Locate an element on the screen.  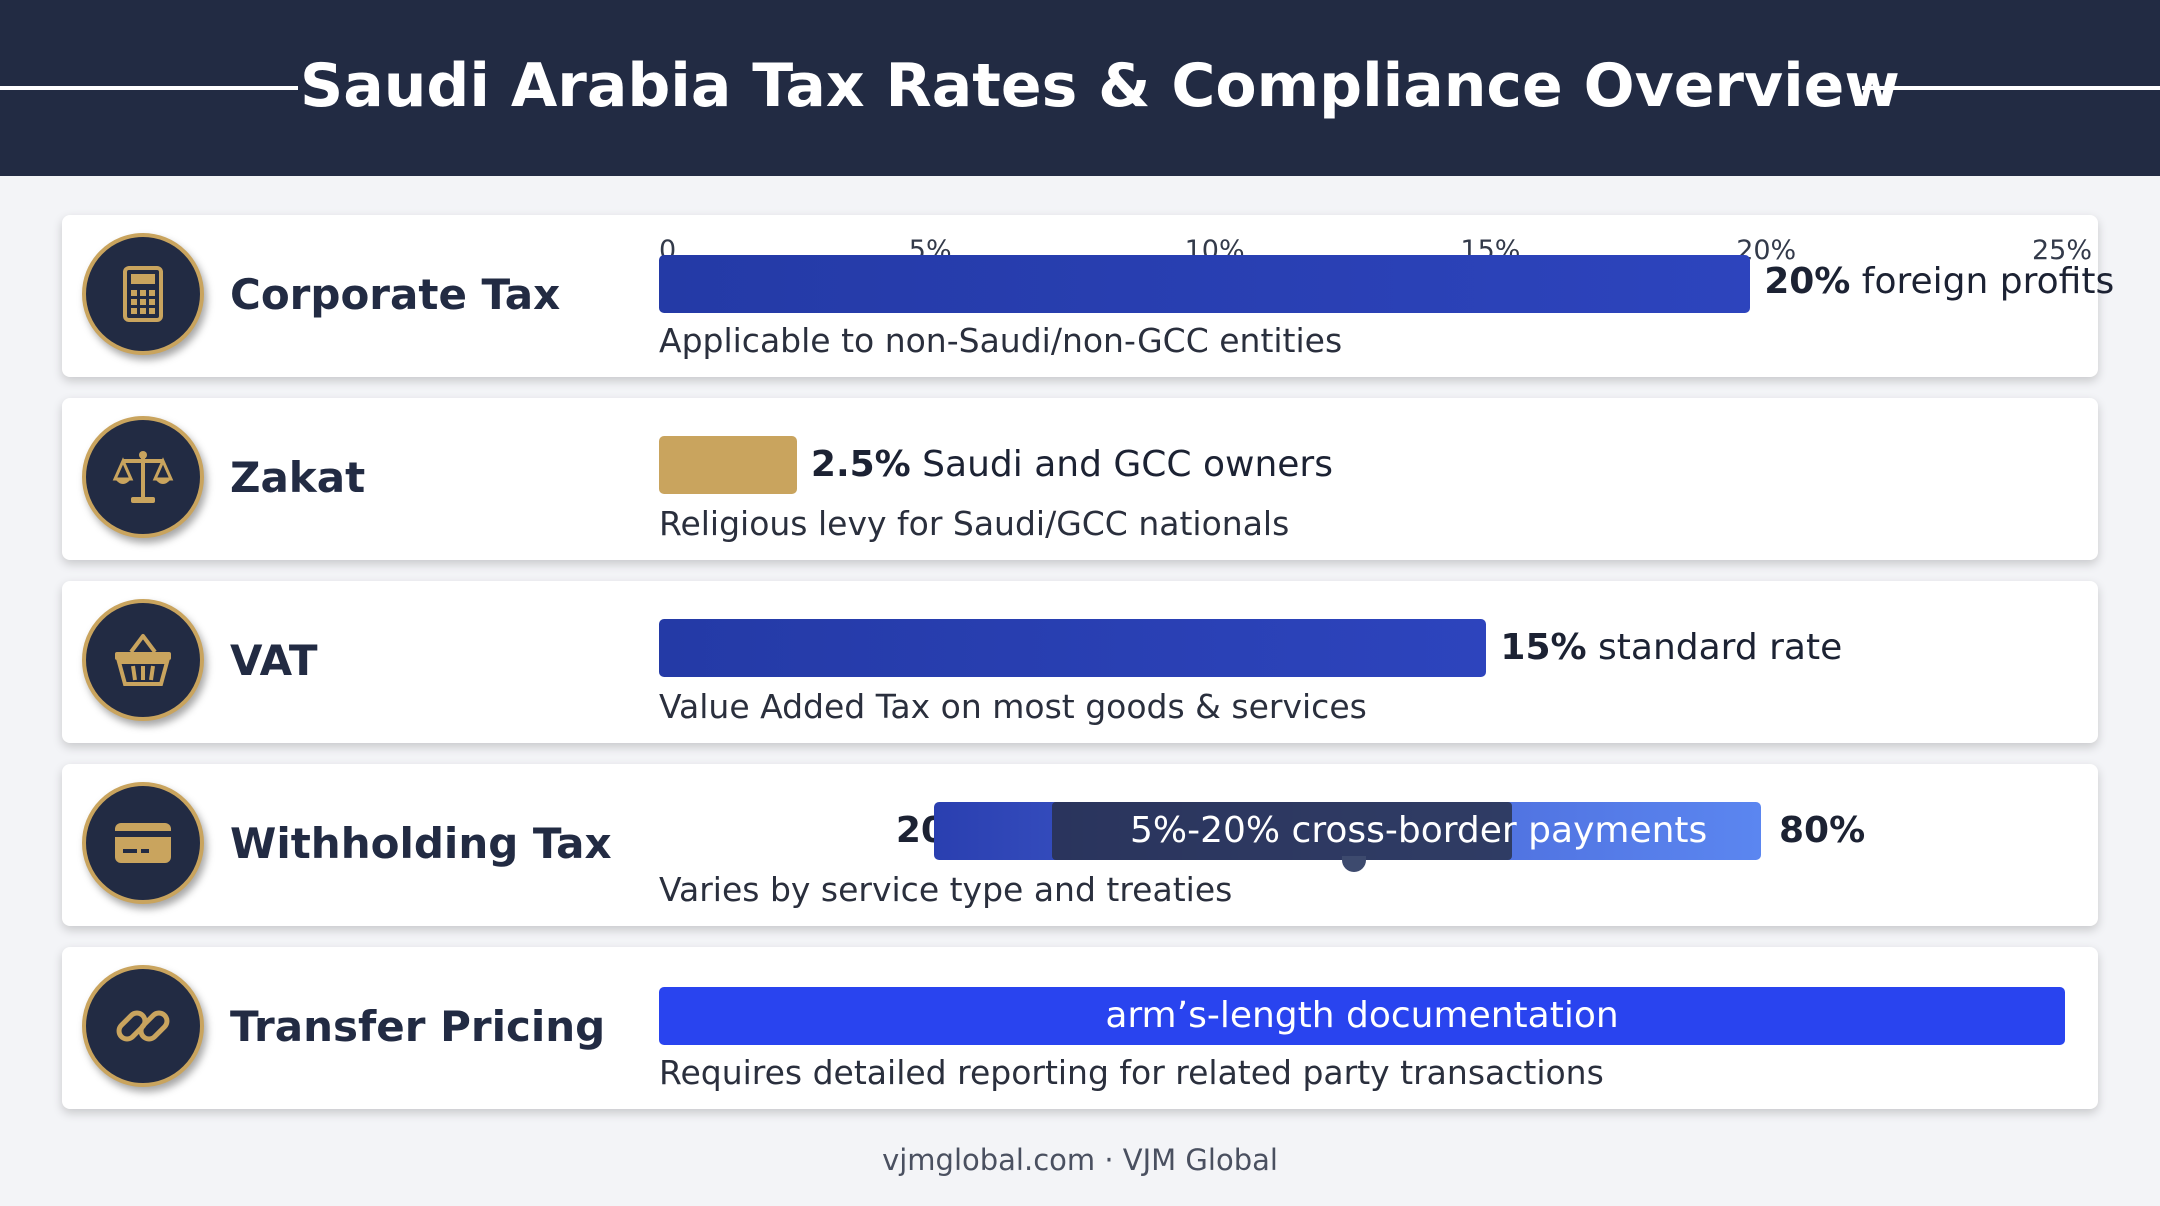
bar-label-vat: 15% standard rate is located at coordinates (1671, 648).